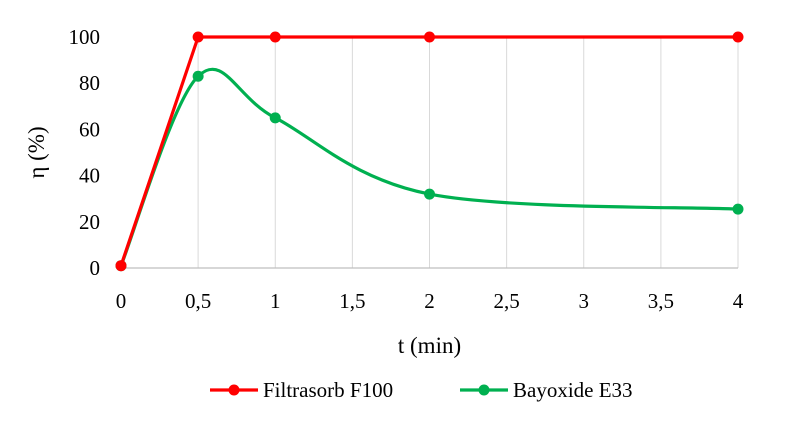 Image resolution: width=804 pixels, height=422 pixels. What do you see at coordinates (198, 301) in the screenshot?
I see `x-tick-label: 0,5` at bounding box center [198, 301].